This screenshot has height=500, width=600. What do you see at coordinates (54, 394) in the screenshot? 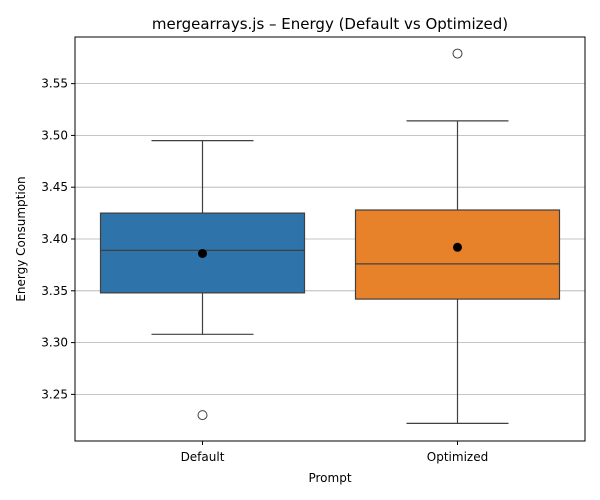
I see `y-tick-label: 3.25` at bounding box center [54, 394].